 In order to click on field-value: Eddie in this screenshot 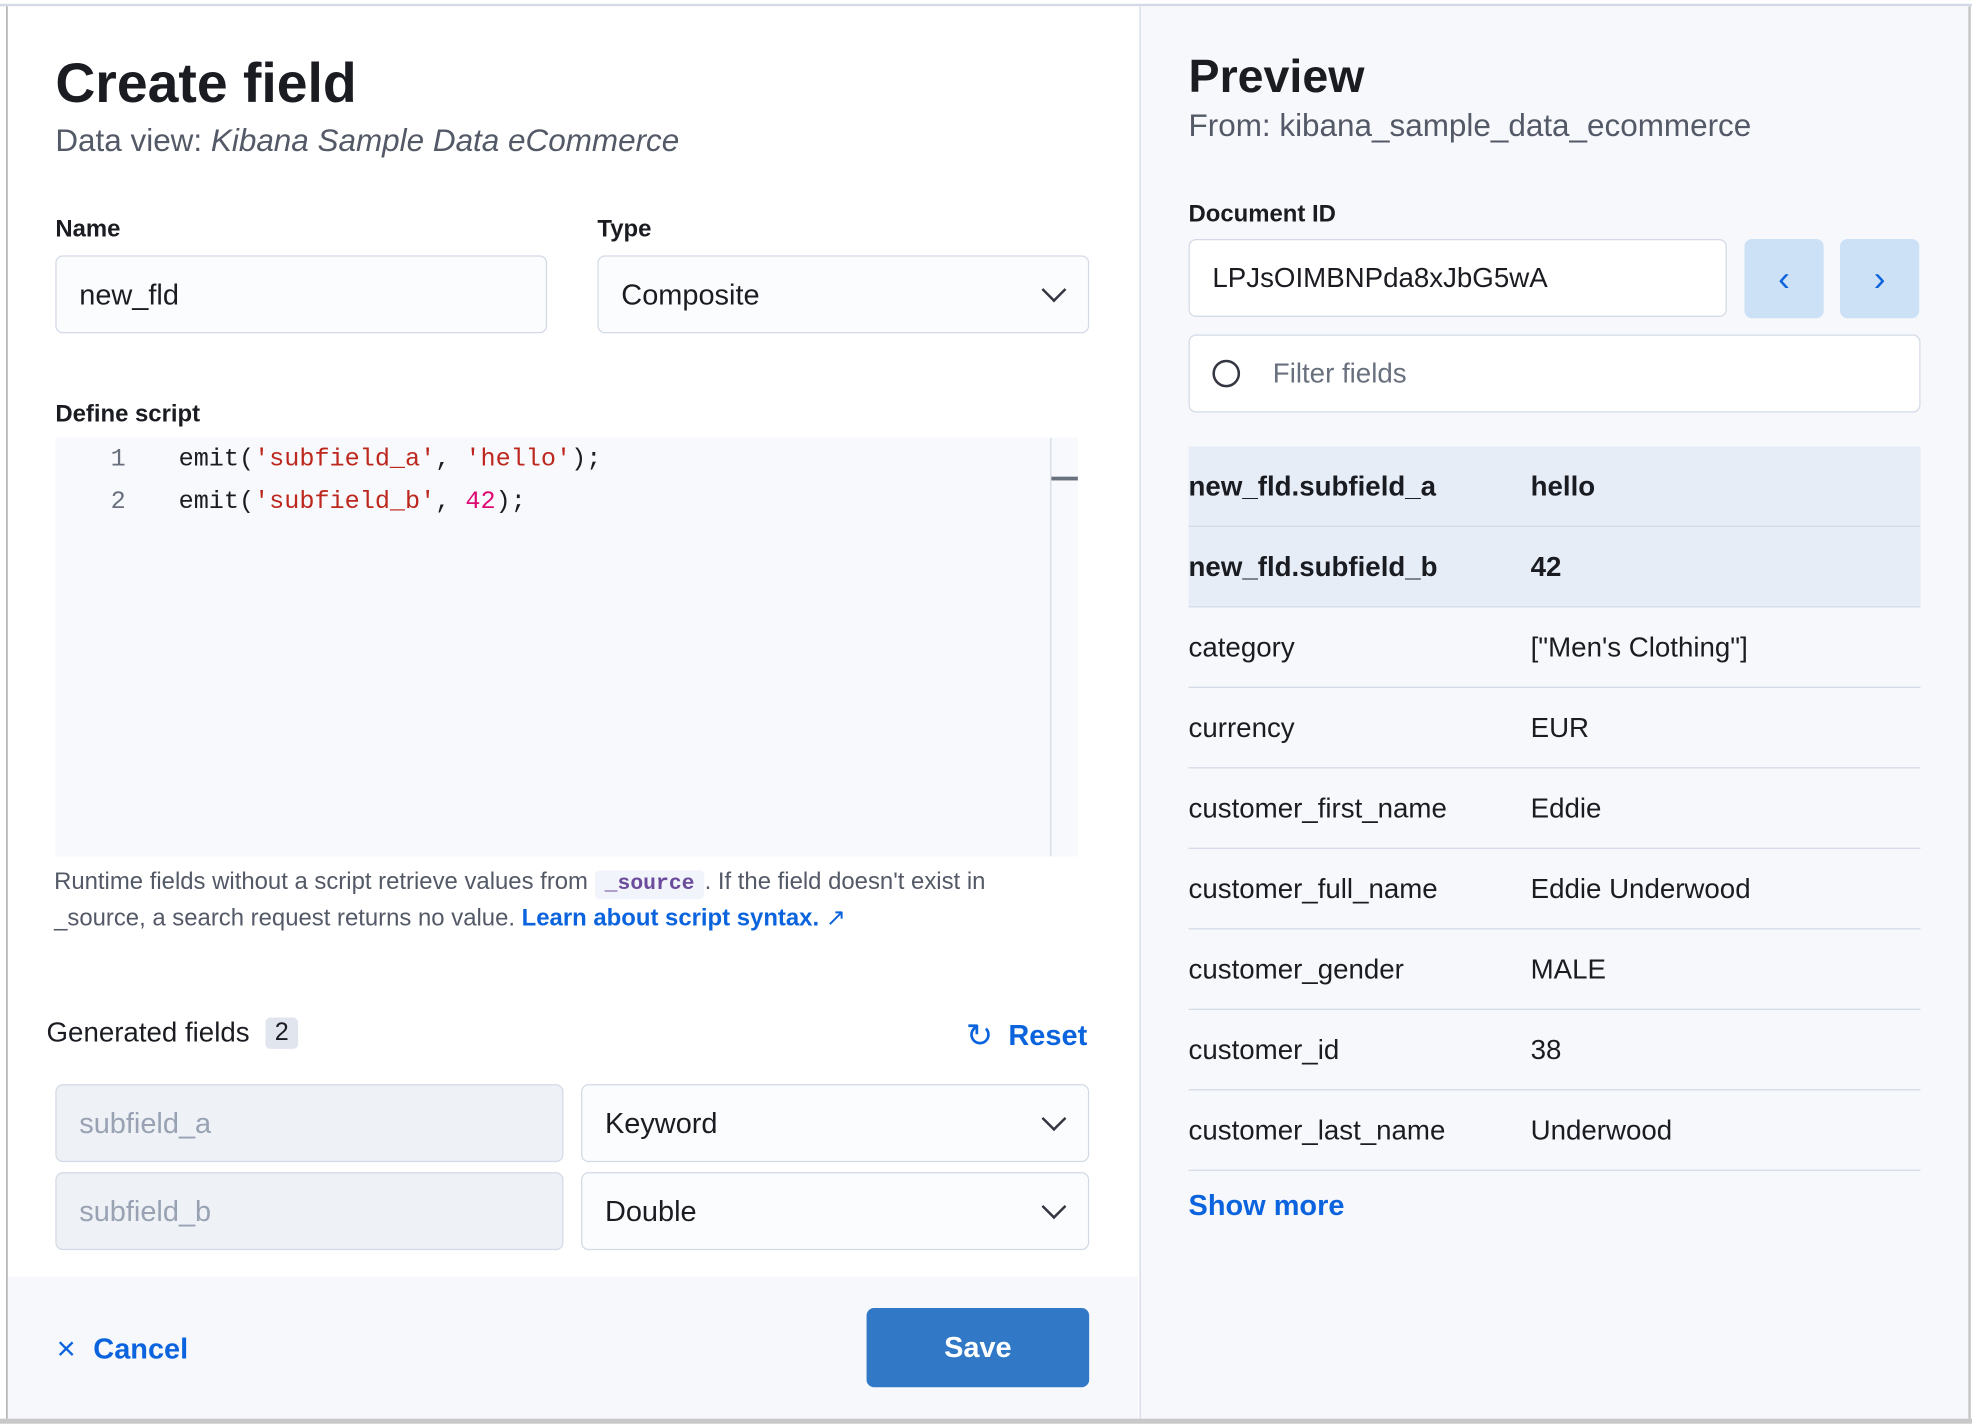, I will do `click(1566, 807)`.